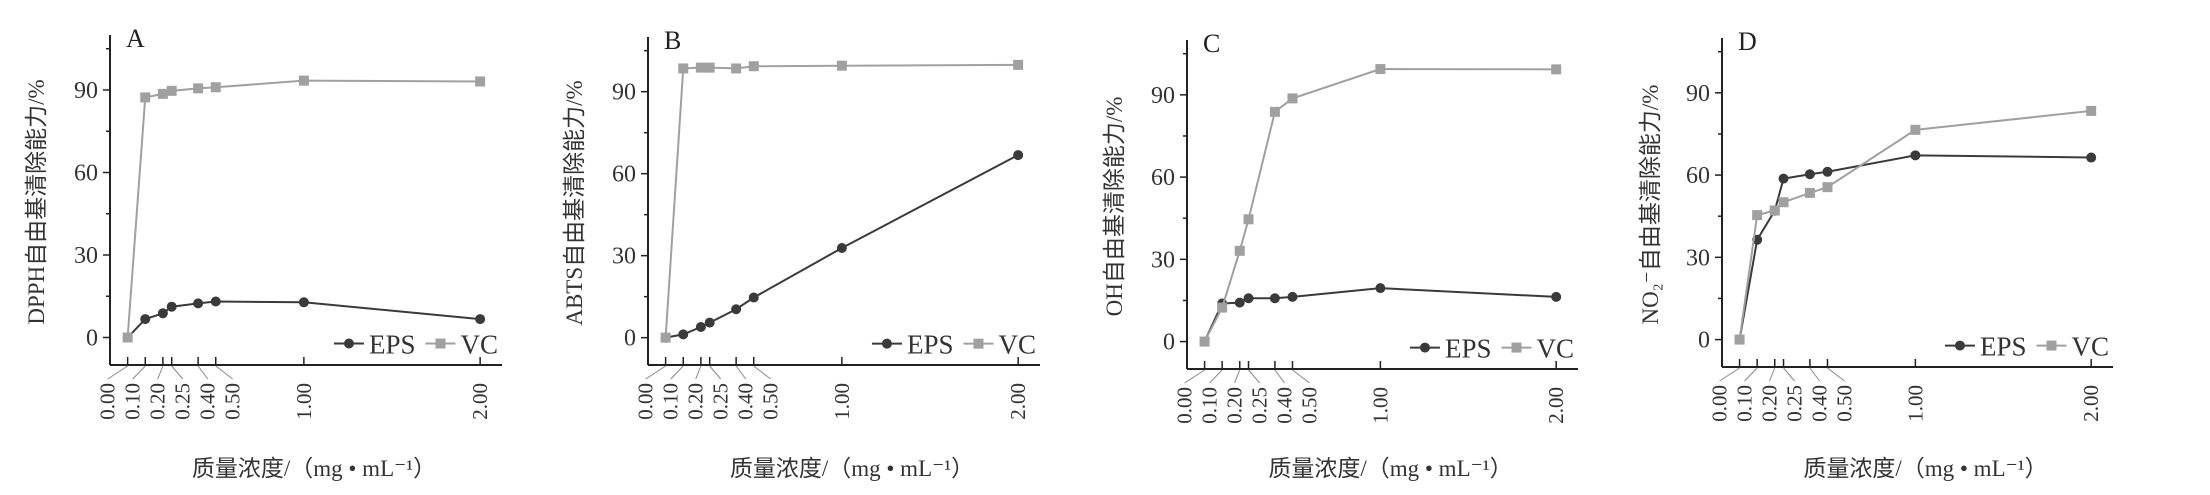 The image size is (2210, 495). What do you see at coordinates (480, 401) in the screenshot?
I see `x-tick-label: 2.00` at bounding box center [480, 401].